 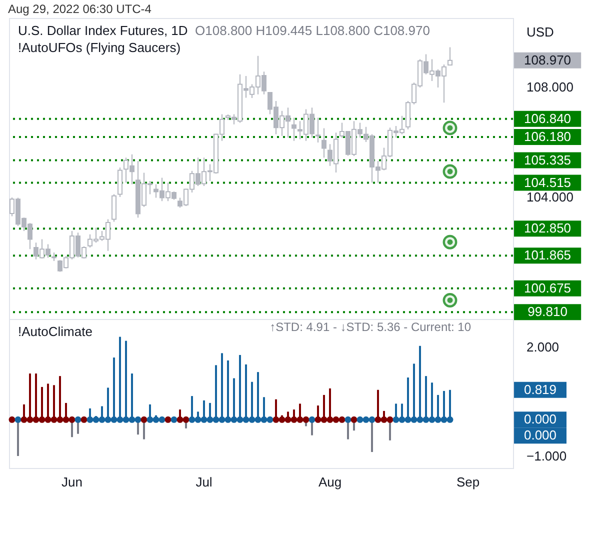 I want to click on text: !AutoUFOs (Flying Saucers), so click(x=99, y=48).